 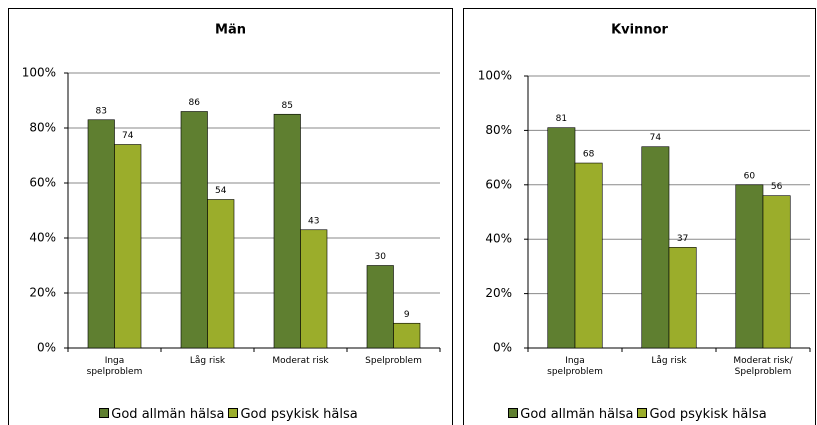 What do you see at coordinates (313, 221) in the screenshot?
I see `value-label: 43` at bounding box center [313, 221].